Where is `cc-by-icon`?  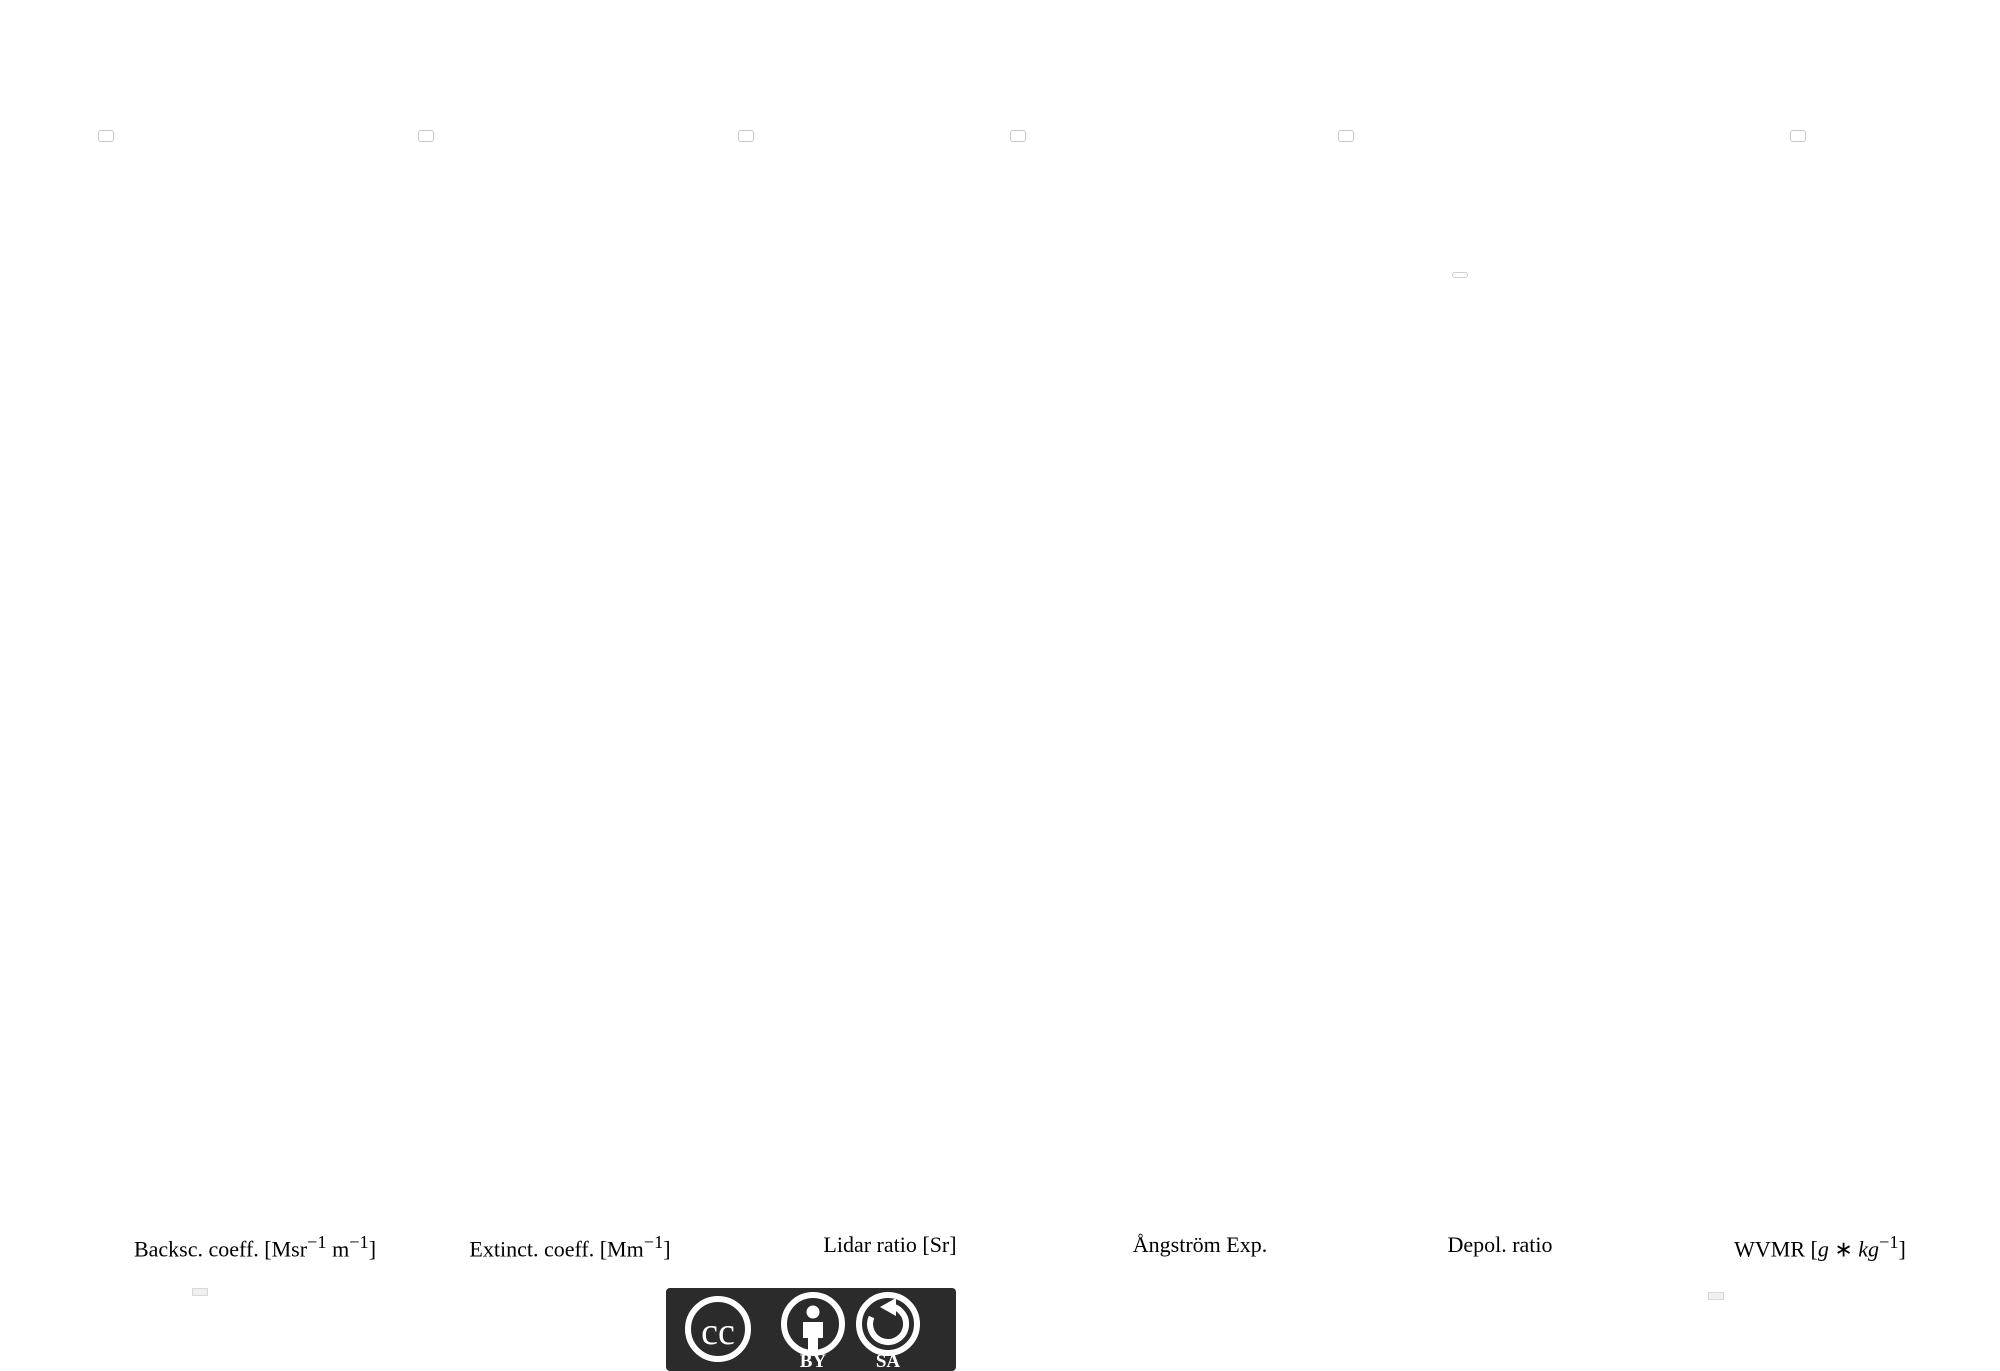 cc-by-icon is located at coordinates (813, 1324).